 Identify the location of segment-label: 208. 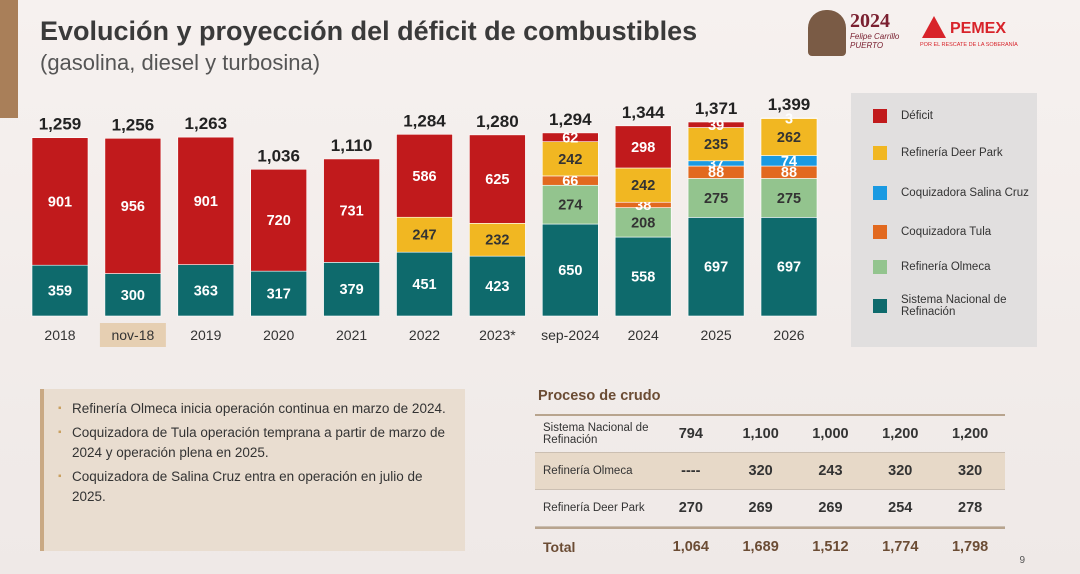
(643, 223).